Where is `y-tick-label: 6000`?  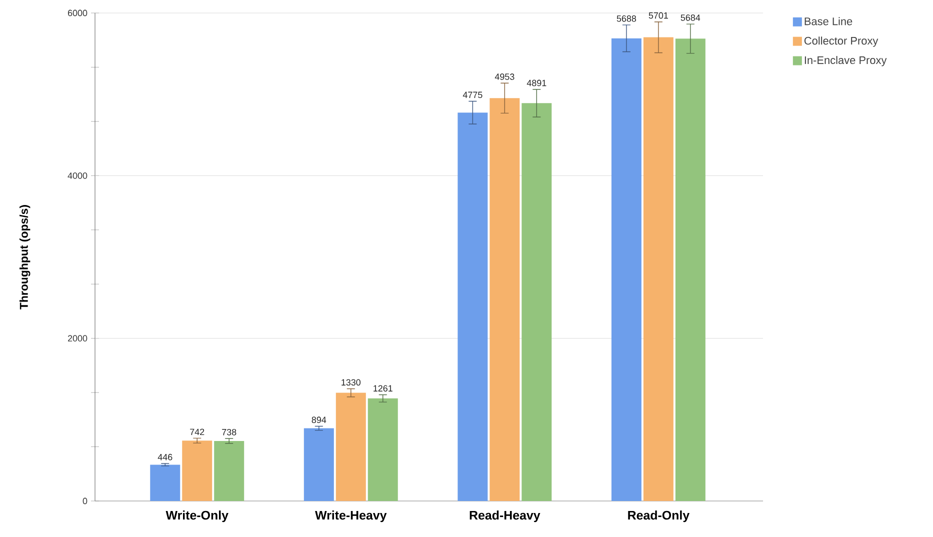
y-tick-label: 6000 is located at coordinates (78, 13).